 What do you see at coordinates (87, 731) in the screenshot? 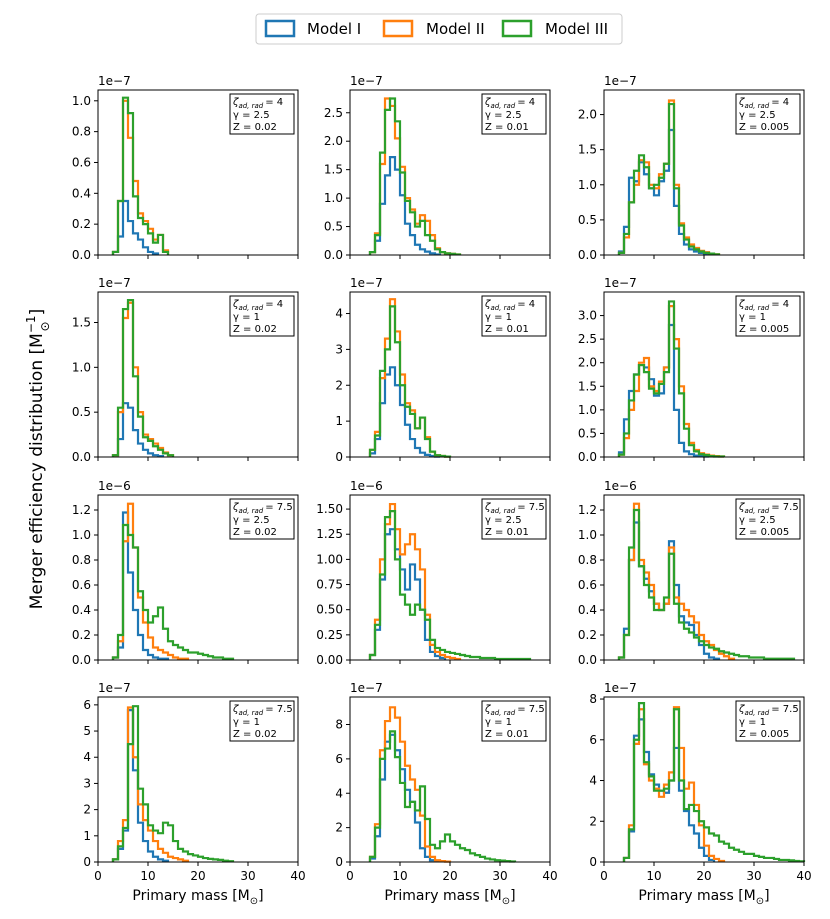
I see `y-tick-label: 5` at bounding box center [87, 731].